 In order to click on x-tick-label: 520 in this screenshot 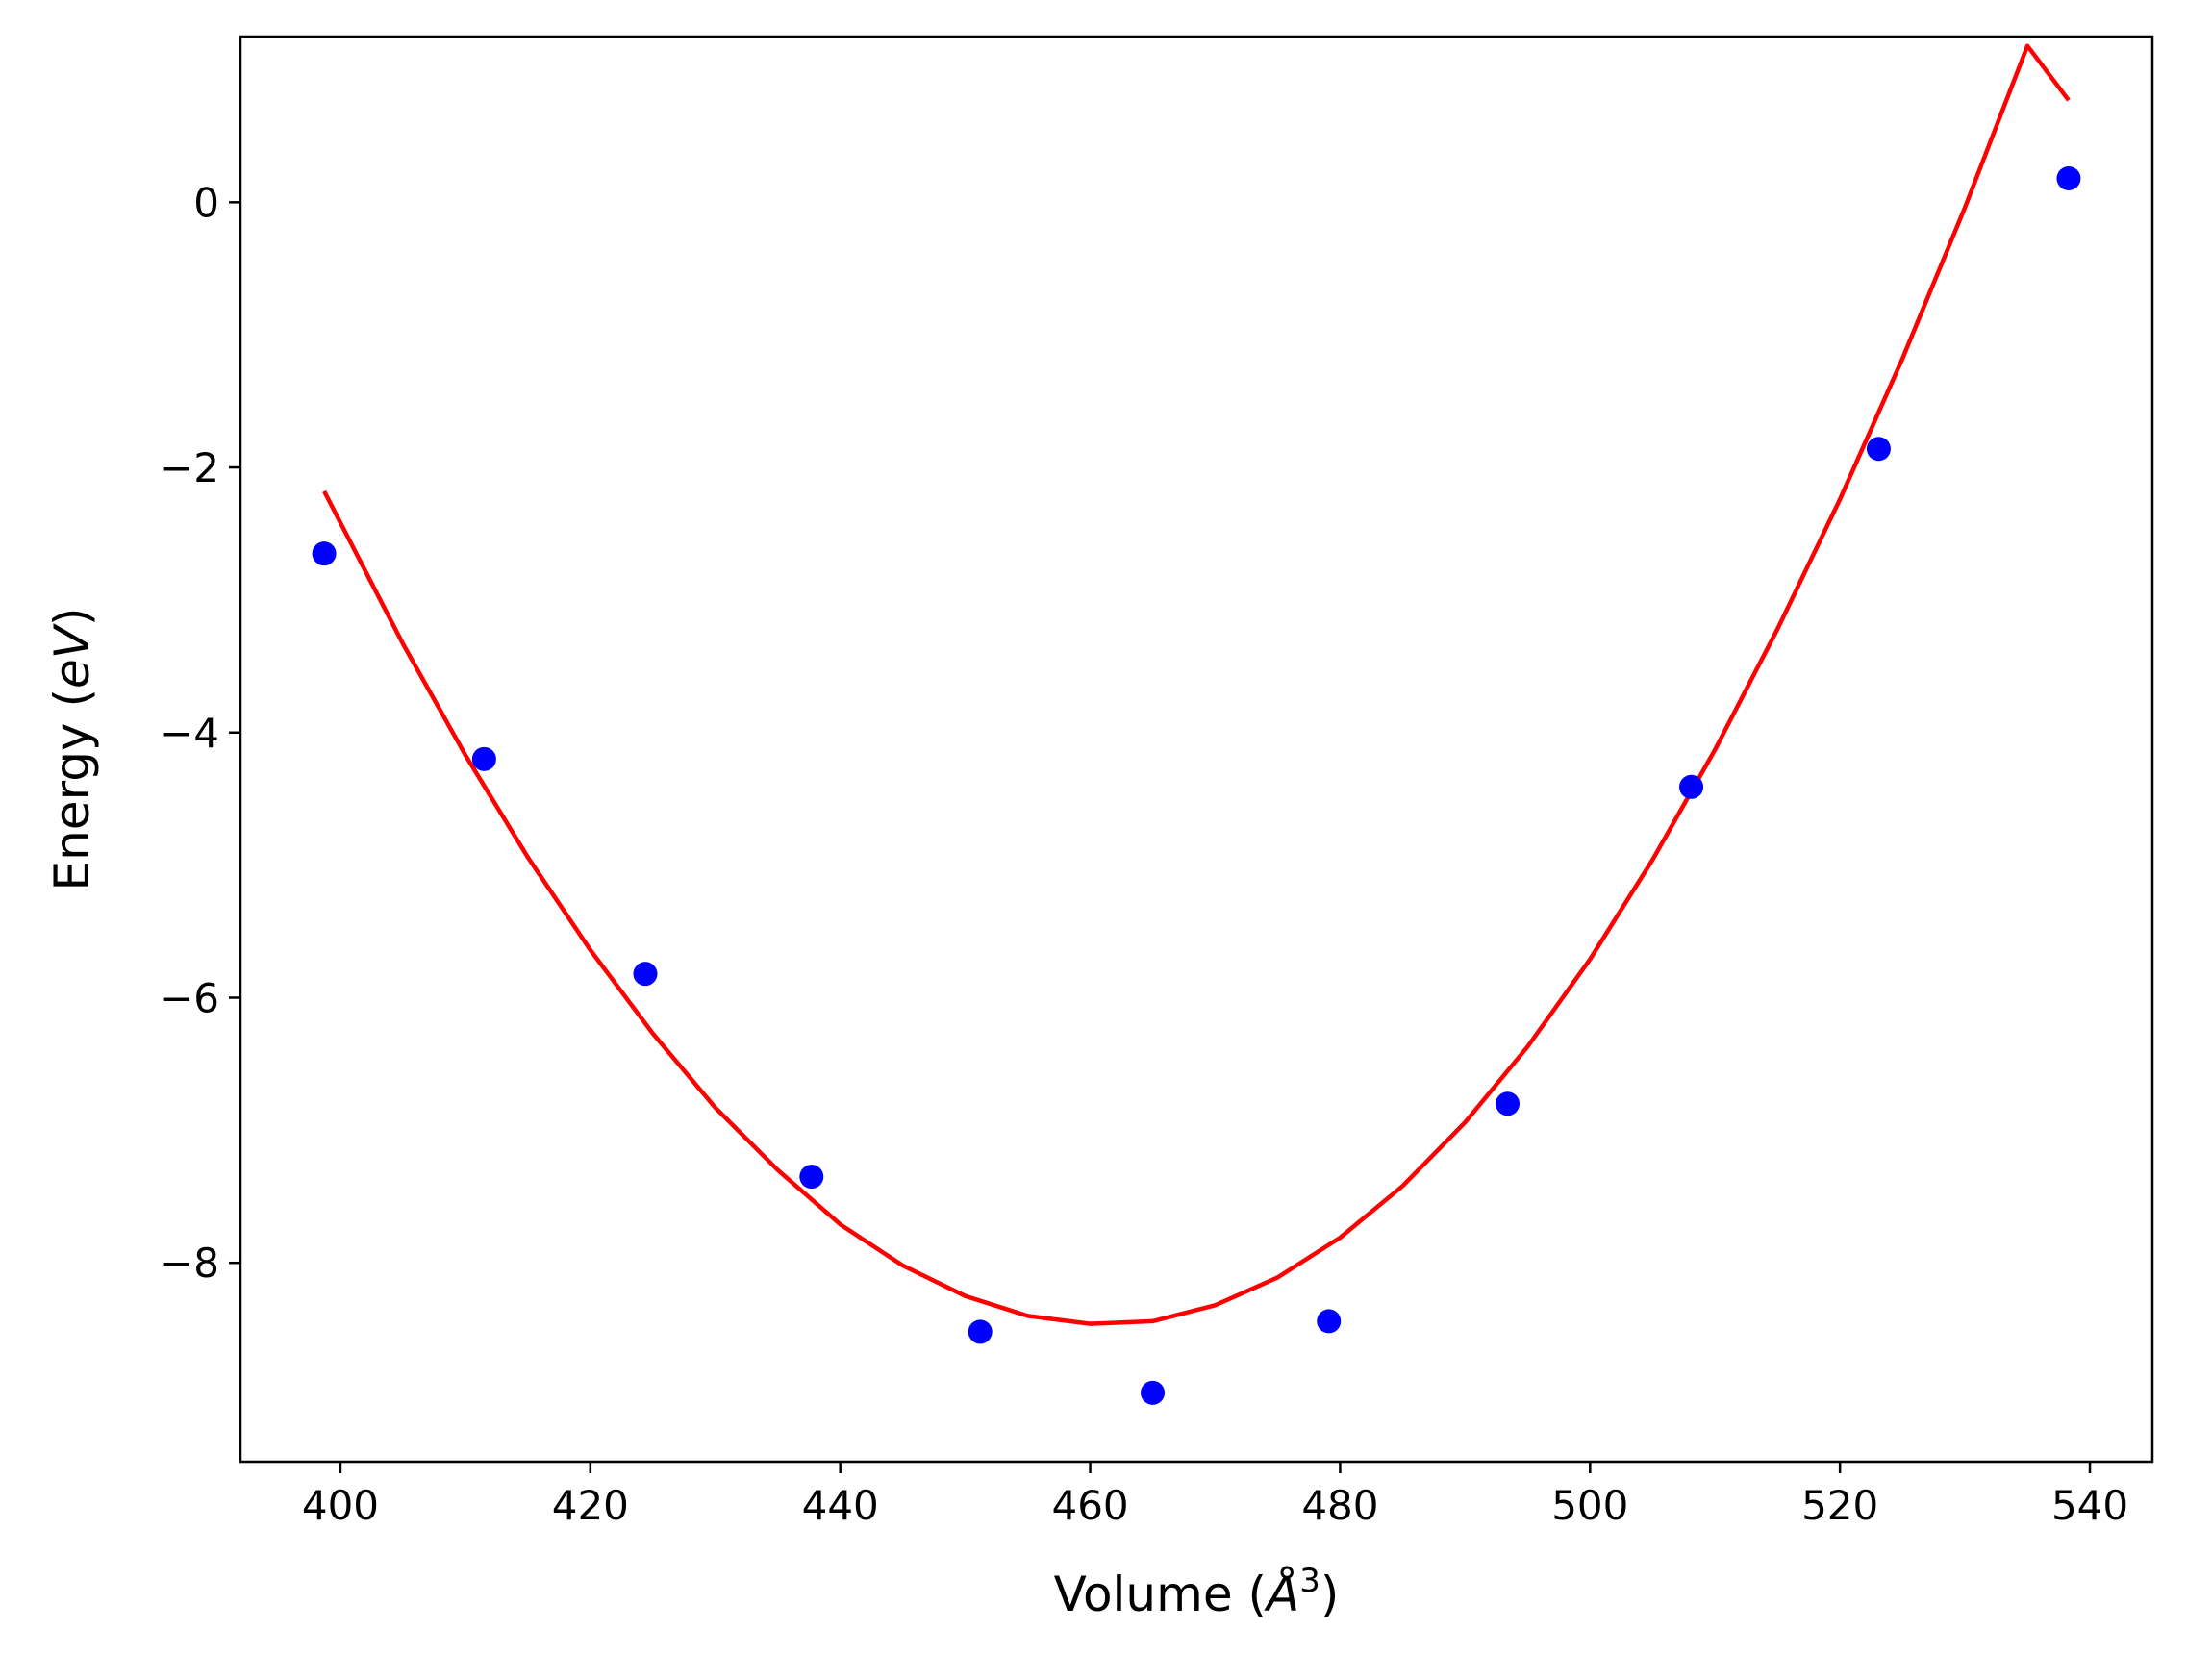, I will do `click(1839, 1505)`.